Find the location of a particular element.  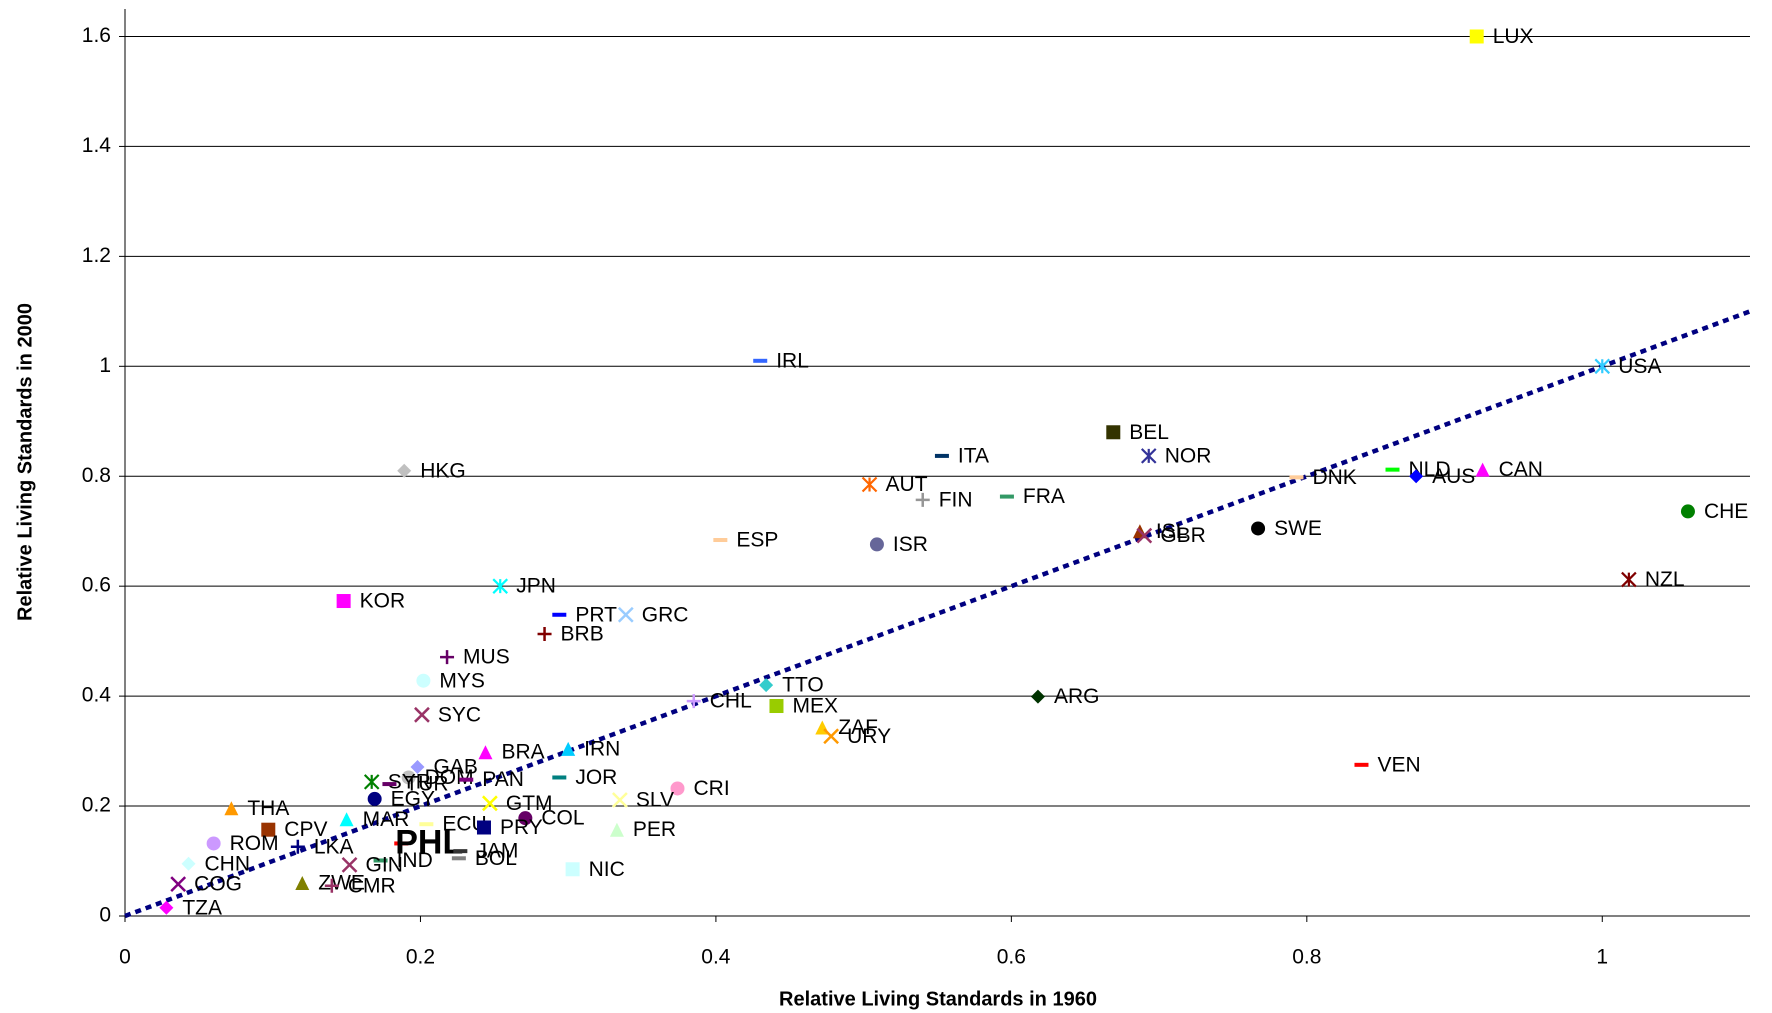

point-label: EGY is located at coordinates (413, 798).